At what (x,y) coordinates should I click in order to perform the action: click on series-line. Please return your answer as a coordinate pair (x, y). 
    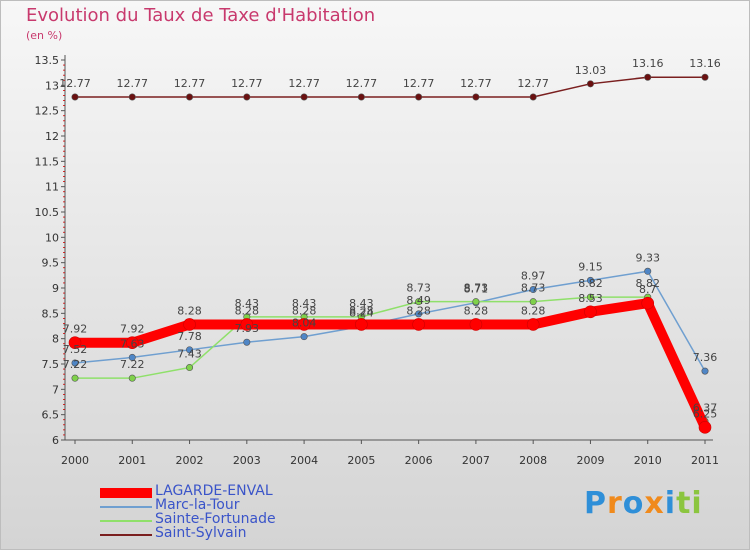
    Looking at the image, I should click on (390, 87).